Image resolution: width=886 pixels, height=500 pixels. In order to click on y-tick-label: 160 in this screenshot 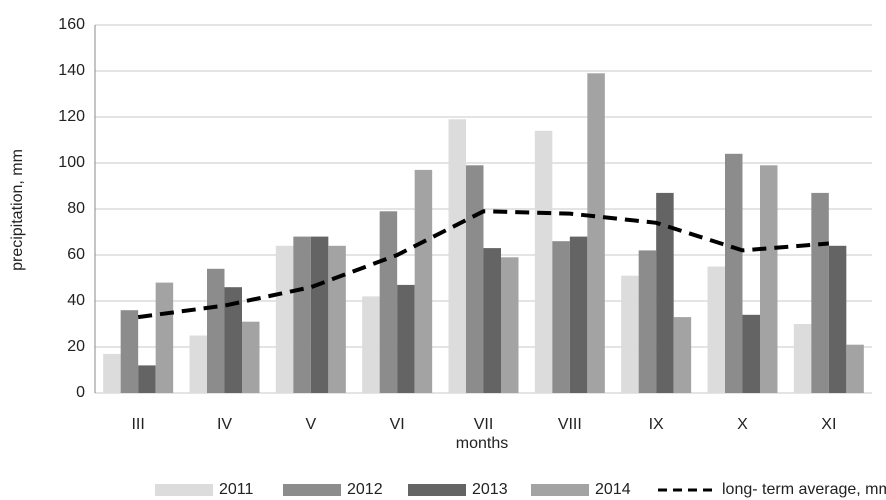, I will do `click(71, 24)`.